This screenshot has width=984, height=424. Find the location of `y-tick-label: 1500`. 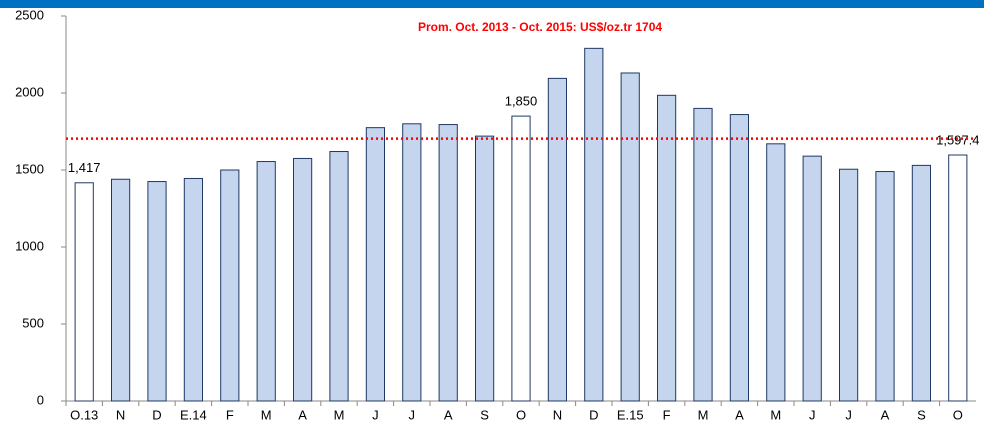

y-tick-label: 1500 is located at coordinates (29, 168).